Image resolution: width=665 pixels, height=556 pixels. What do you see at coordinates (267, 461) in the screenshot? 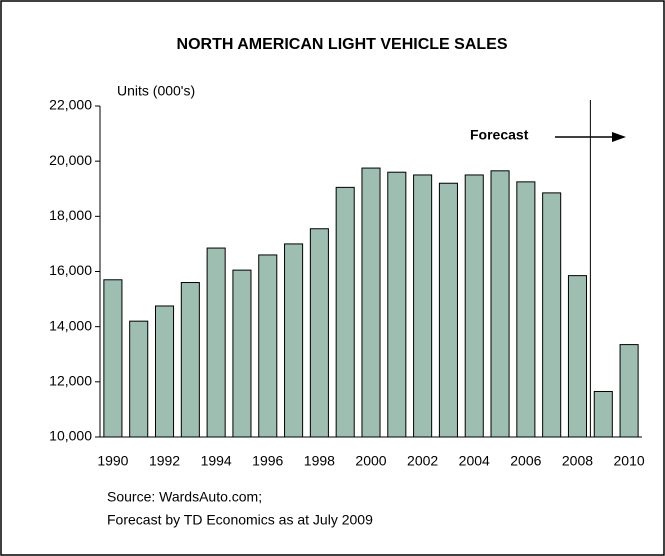
I see `x-tick-label: 1996` at bounding box center [267, 461].